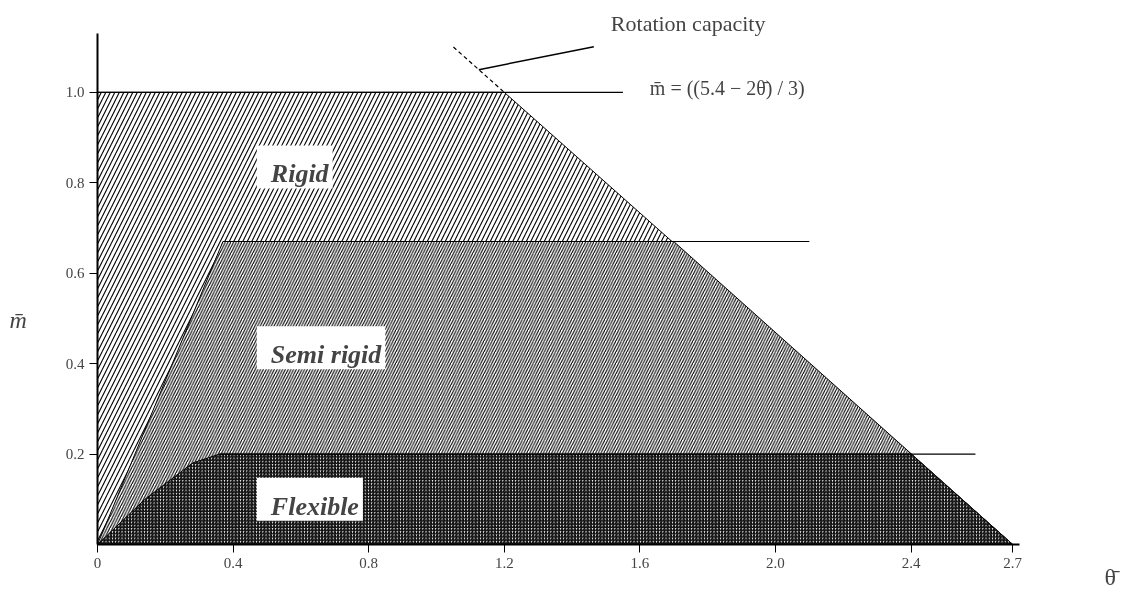 This screenshot has width=1130, height=593. I want to click on x-tick-label: 0.8, so click(369, 562).